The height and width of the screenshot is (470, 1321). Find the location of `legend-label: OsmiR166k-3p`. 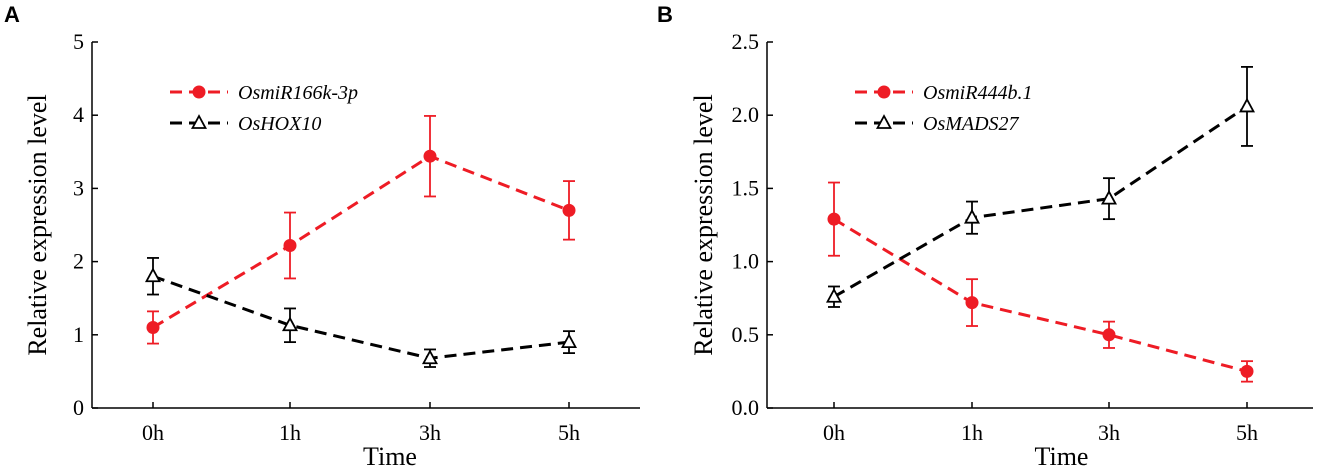

legend-label: OsmiR166k-3p is located at coordinates (298, 93).